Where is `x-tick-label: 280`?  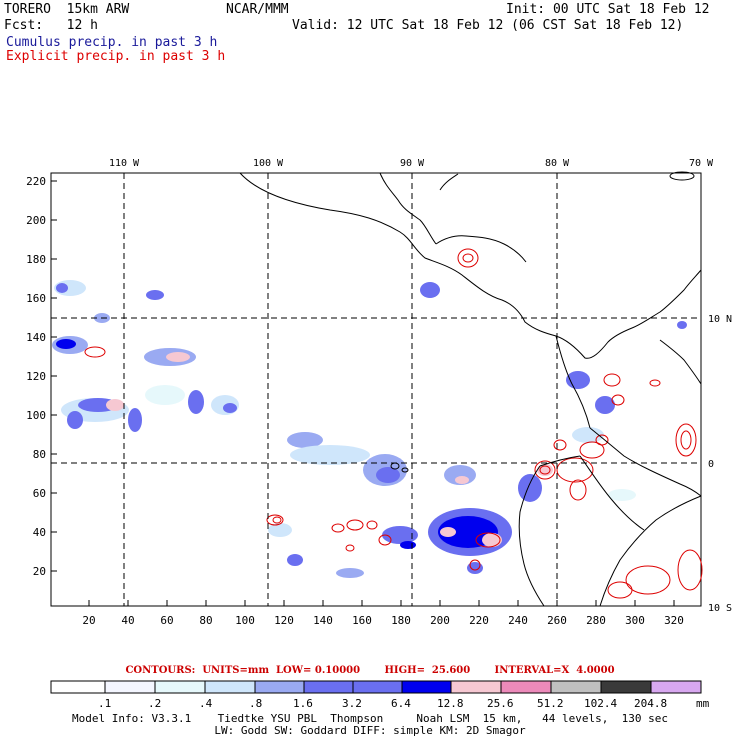
x-tick-label: 280 is located at coordinates (596, 620).